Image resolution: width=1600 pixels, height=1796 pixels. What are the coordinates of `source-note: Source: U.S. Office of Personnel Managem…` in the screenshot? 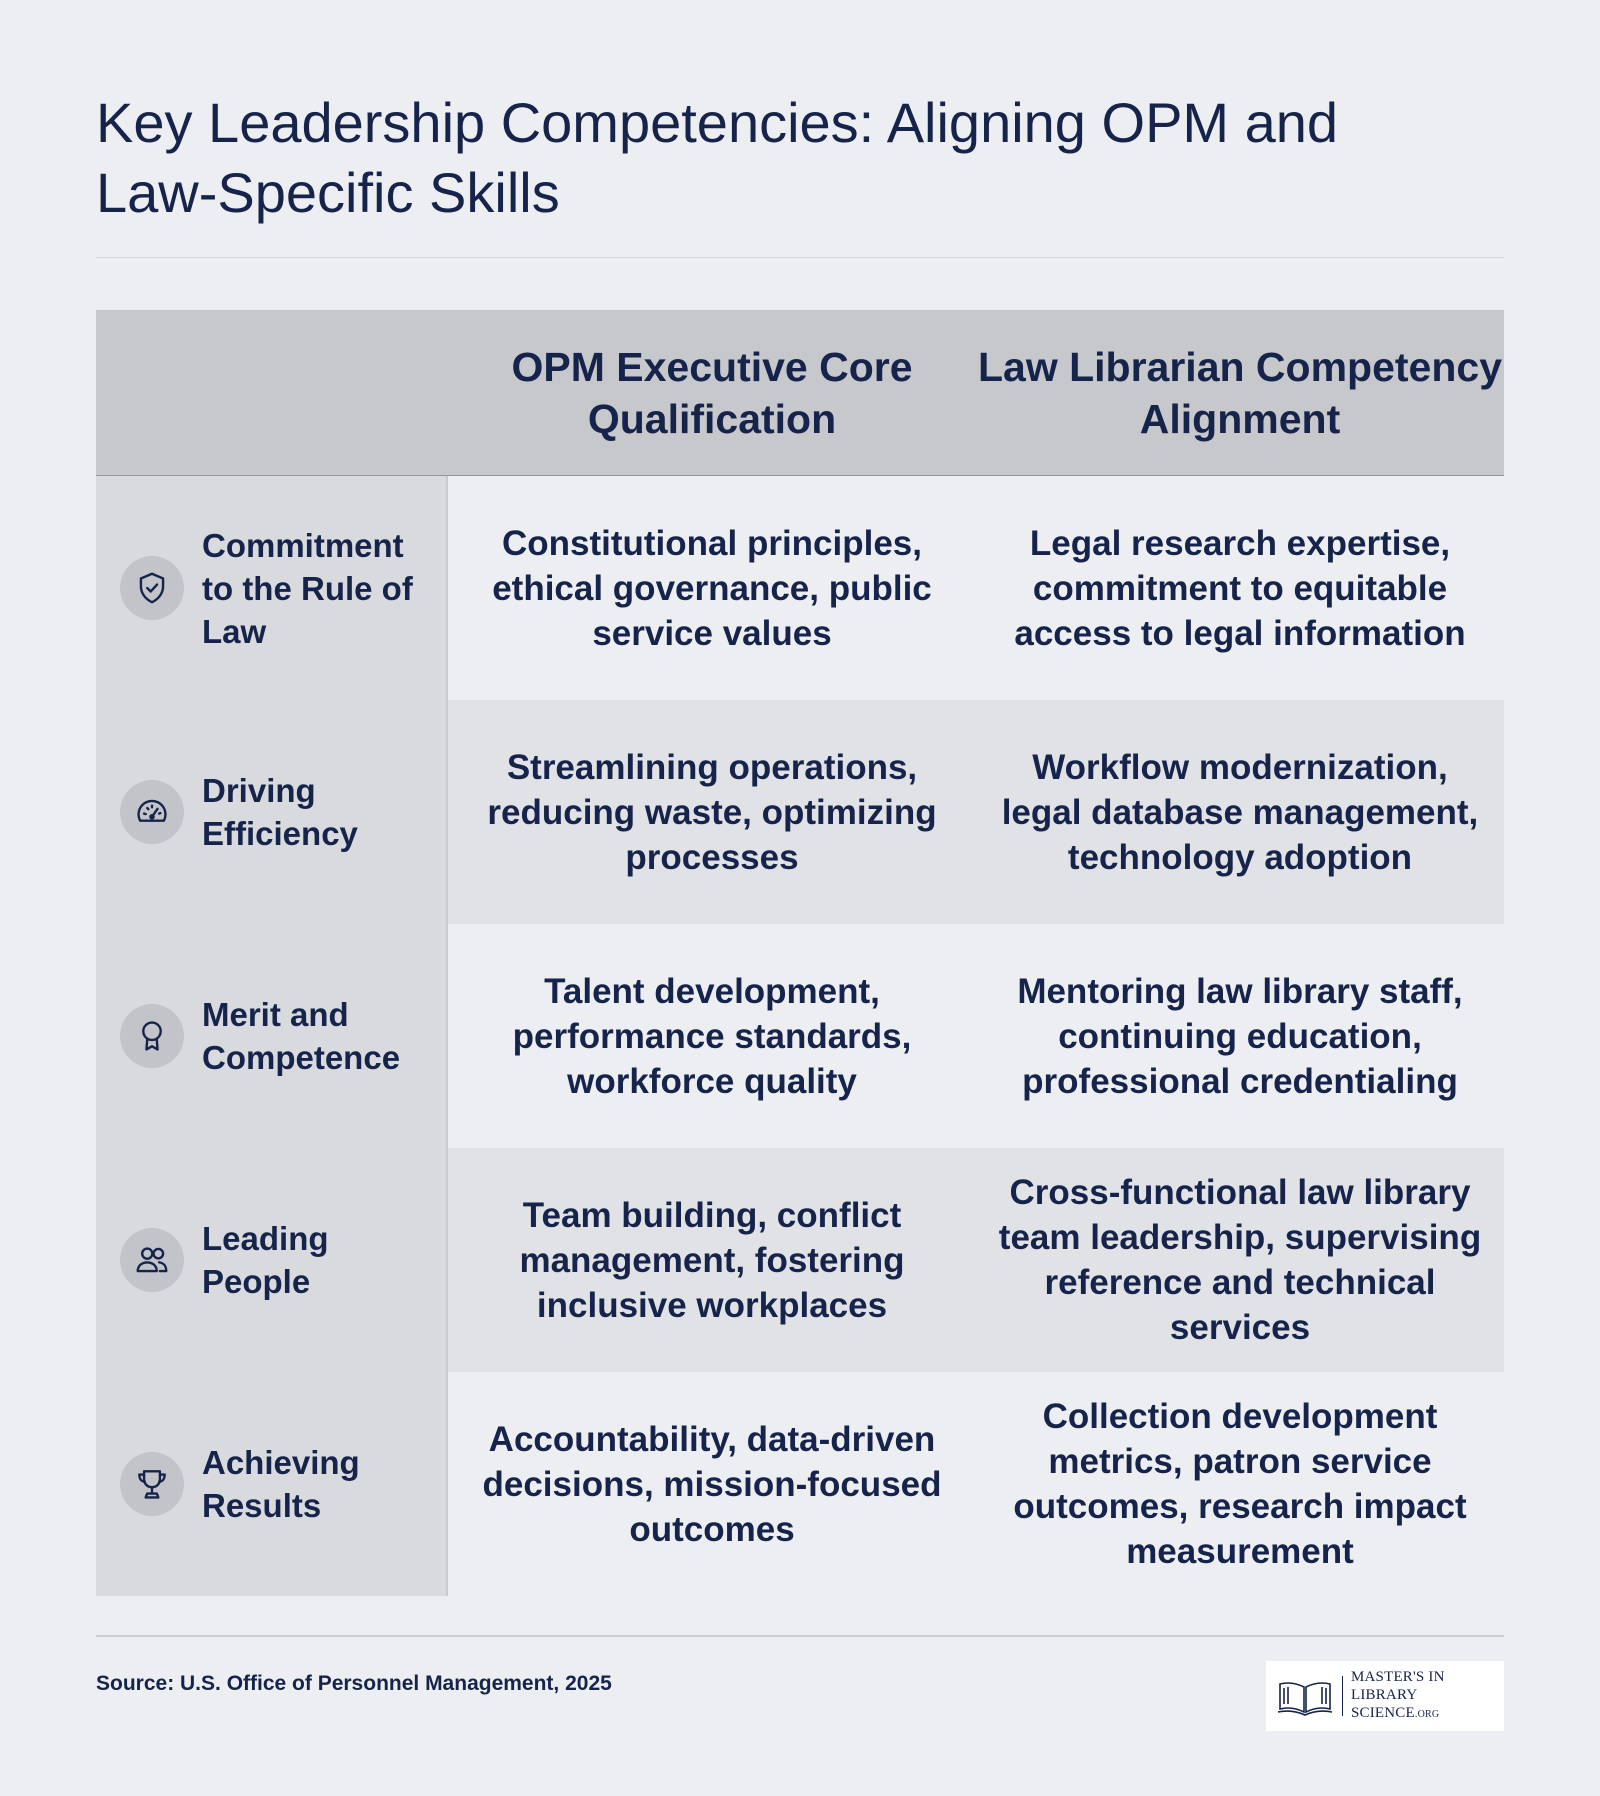 It's located at (354, 1683).